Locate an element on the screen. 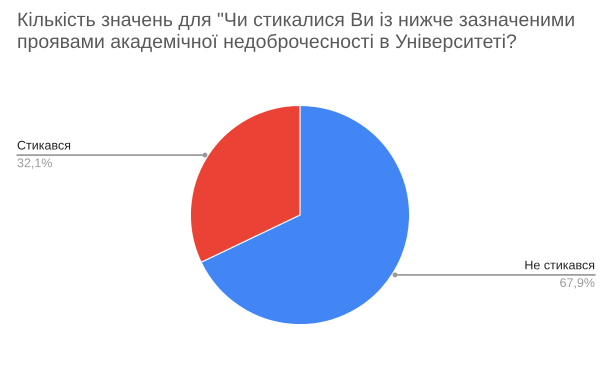 This screenshot has height=371, width=600. data-label: 67,9% is located at coordinates (577, 283).